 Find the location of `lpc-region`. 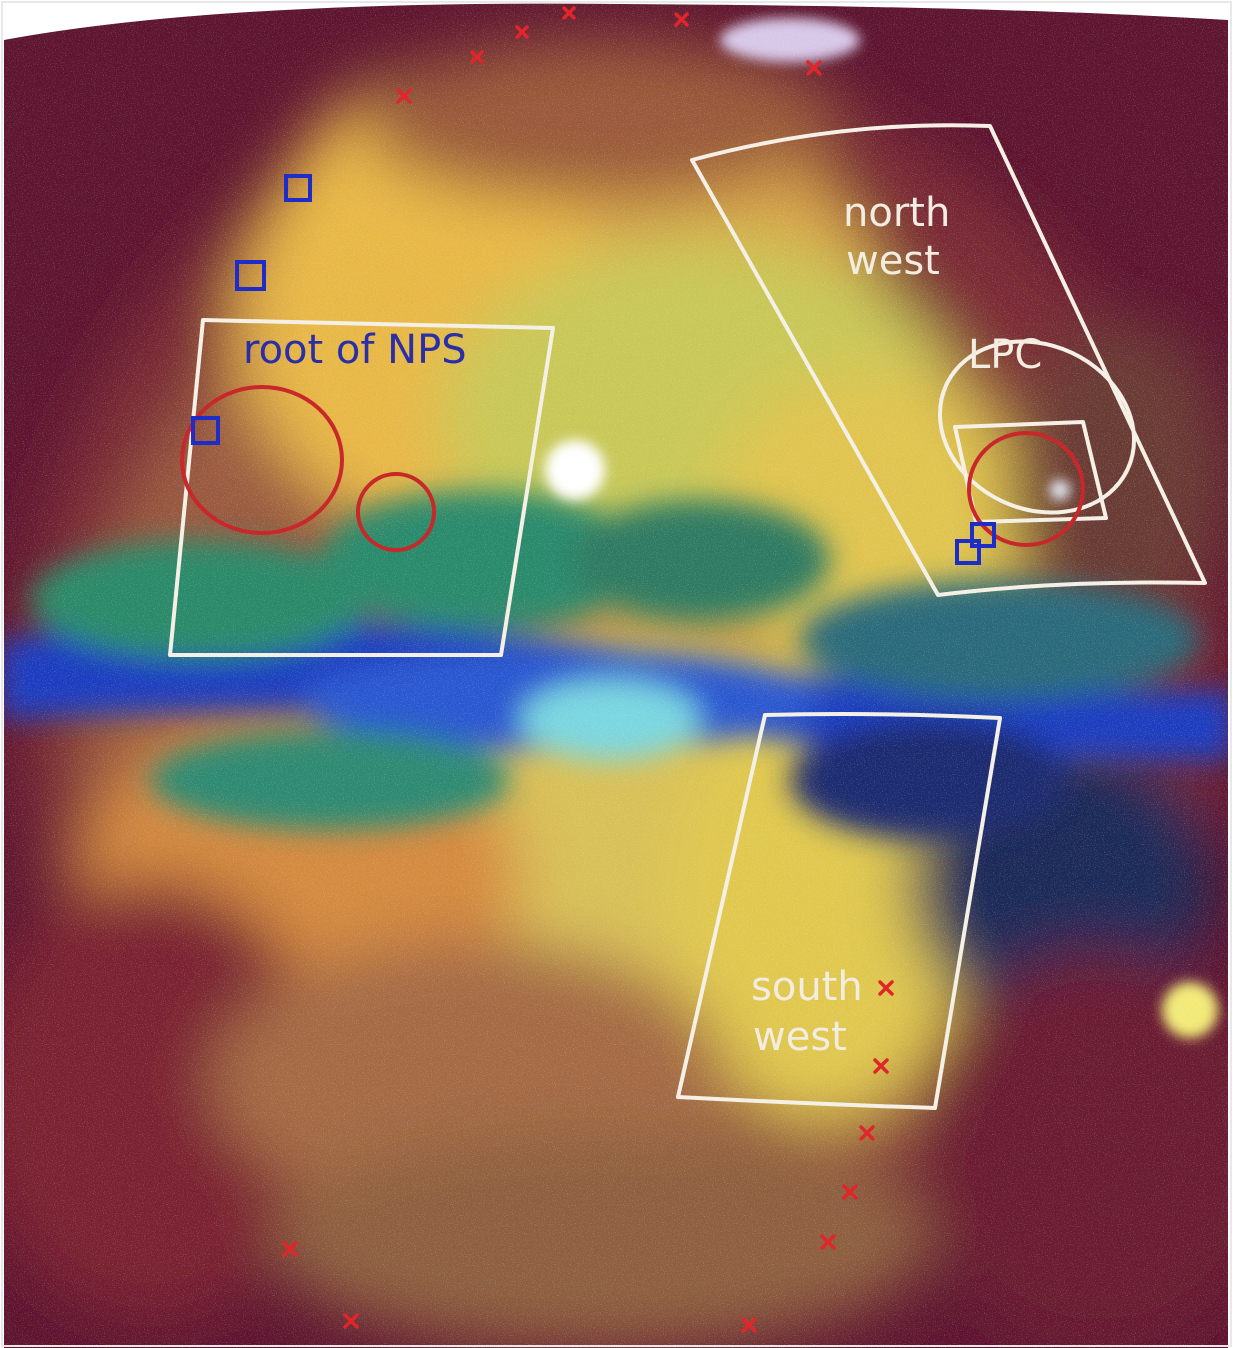

lpc-region is located at coordinates (1037, 427).